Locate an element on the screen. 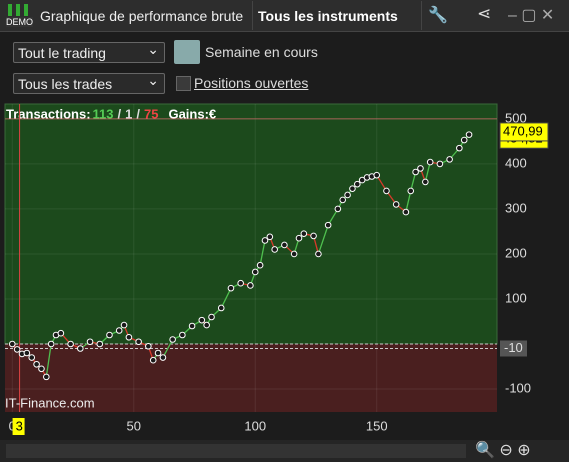 The width and height of the screenshot is (569, 462). transactions-label: Transactions: is located at coordinates (48, 113).